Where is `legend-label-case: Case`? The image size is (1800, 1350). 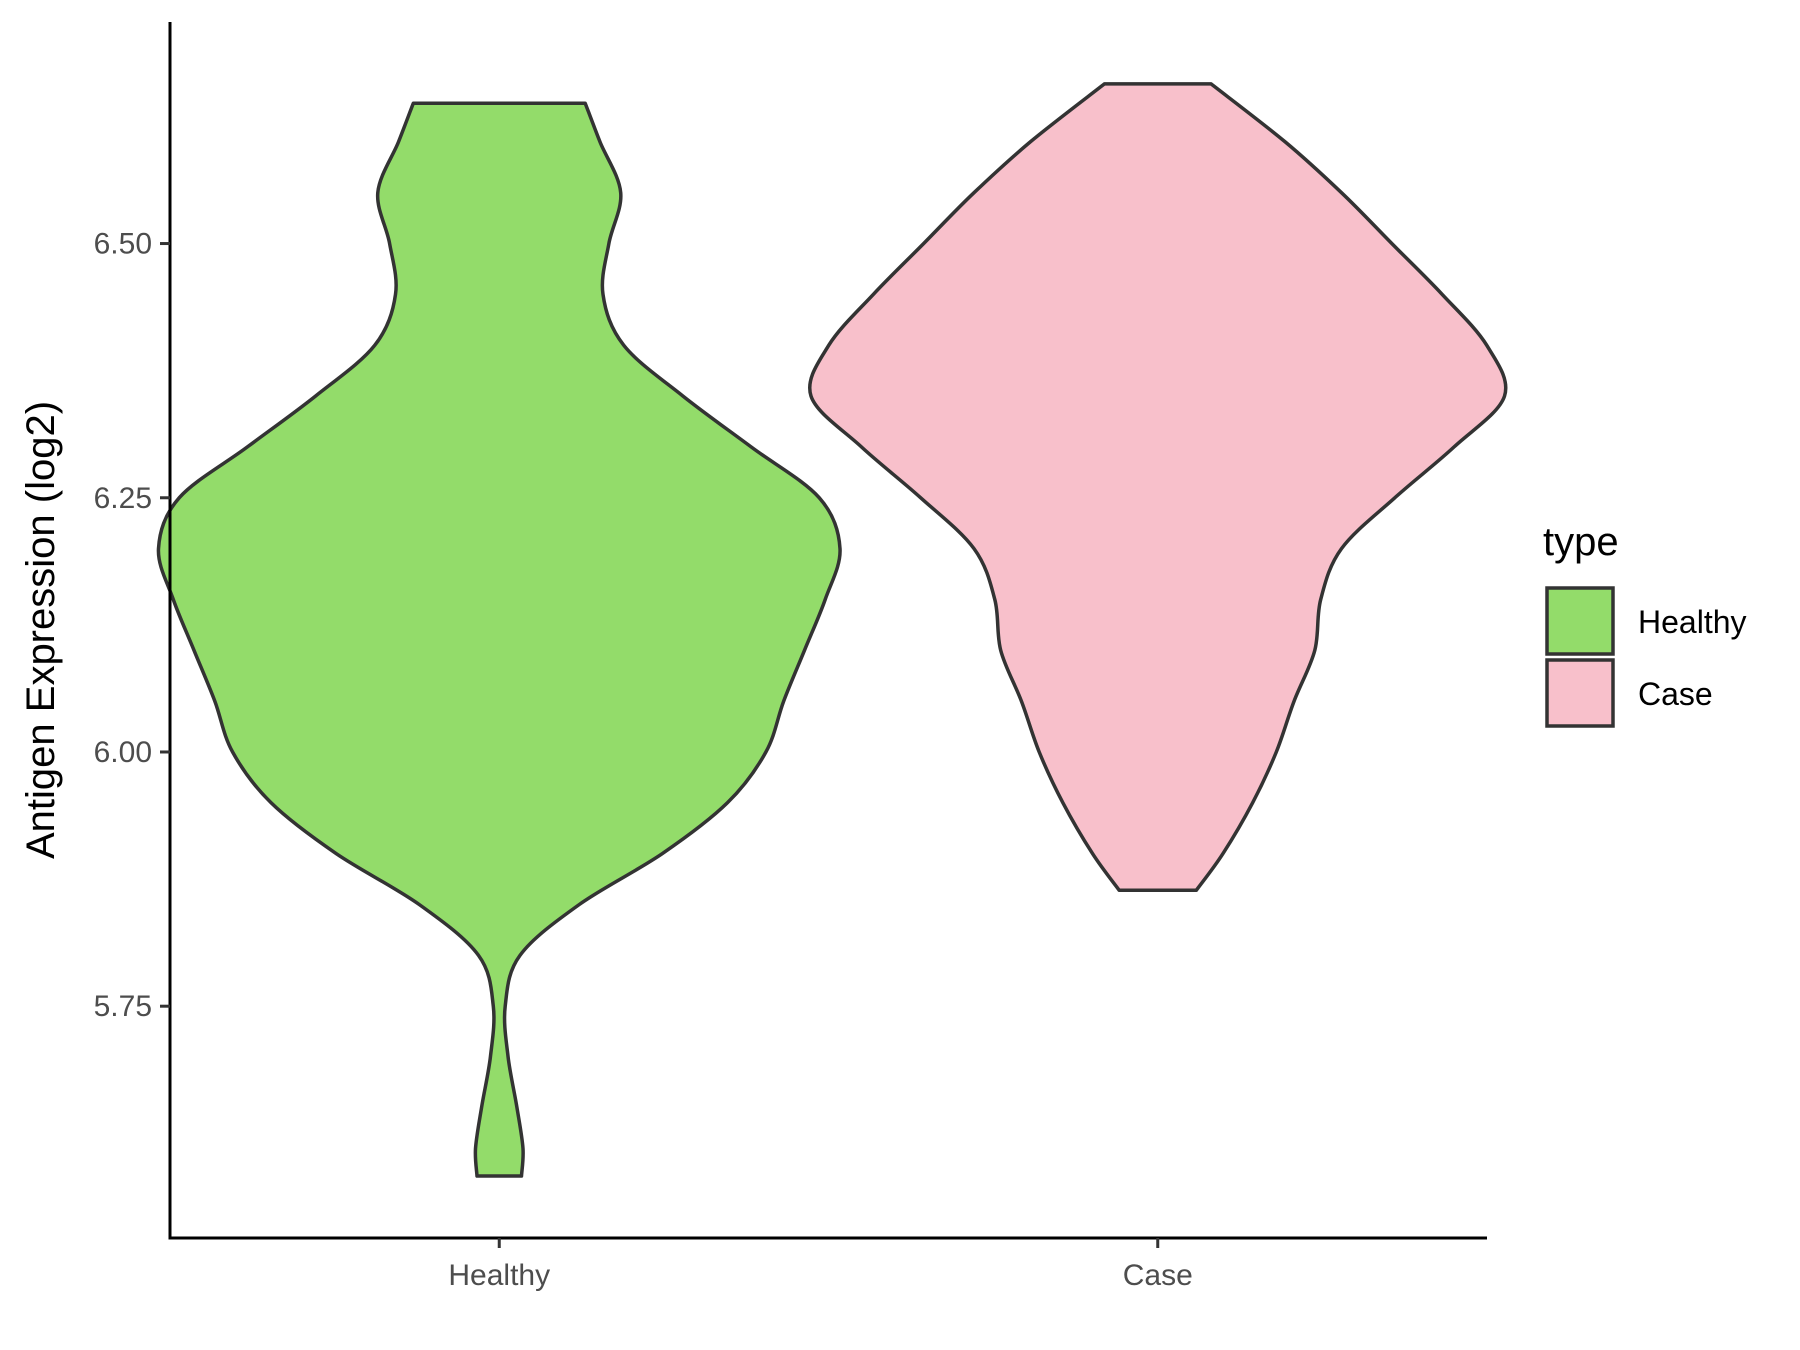 legend-label-case: Case is located at coordinates (1675, 694).